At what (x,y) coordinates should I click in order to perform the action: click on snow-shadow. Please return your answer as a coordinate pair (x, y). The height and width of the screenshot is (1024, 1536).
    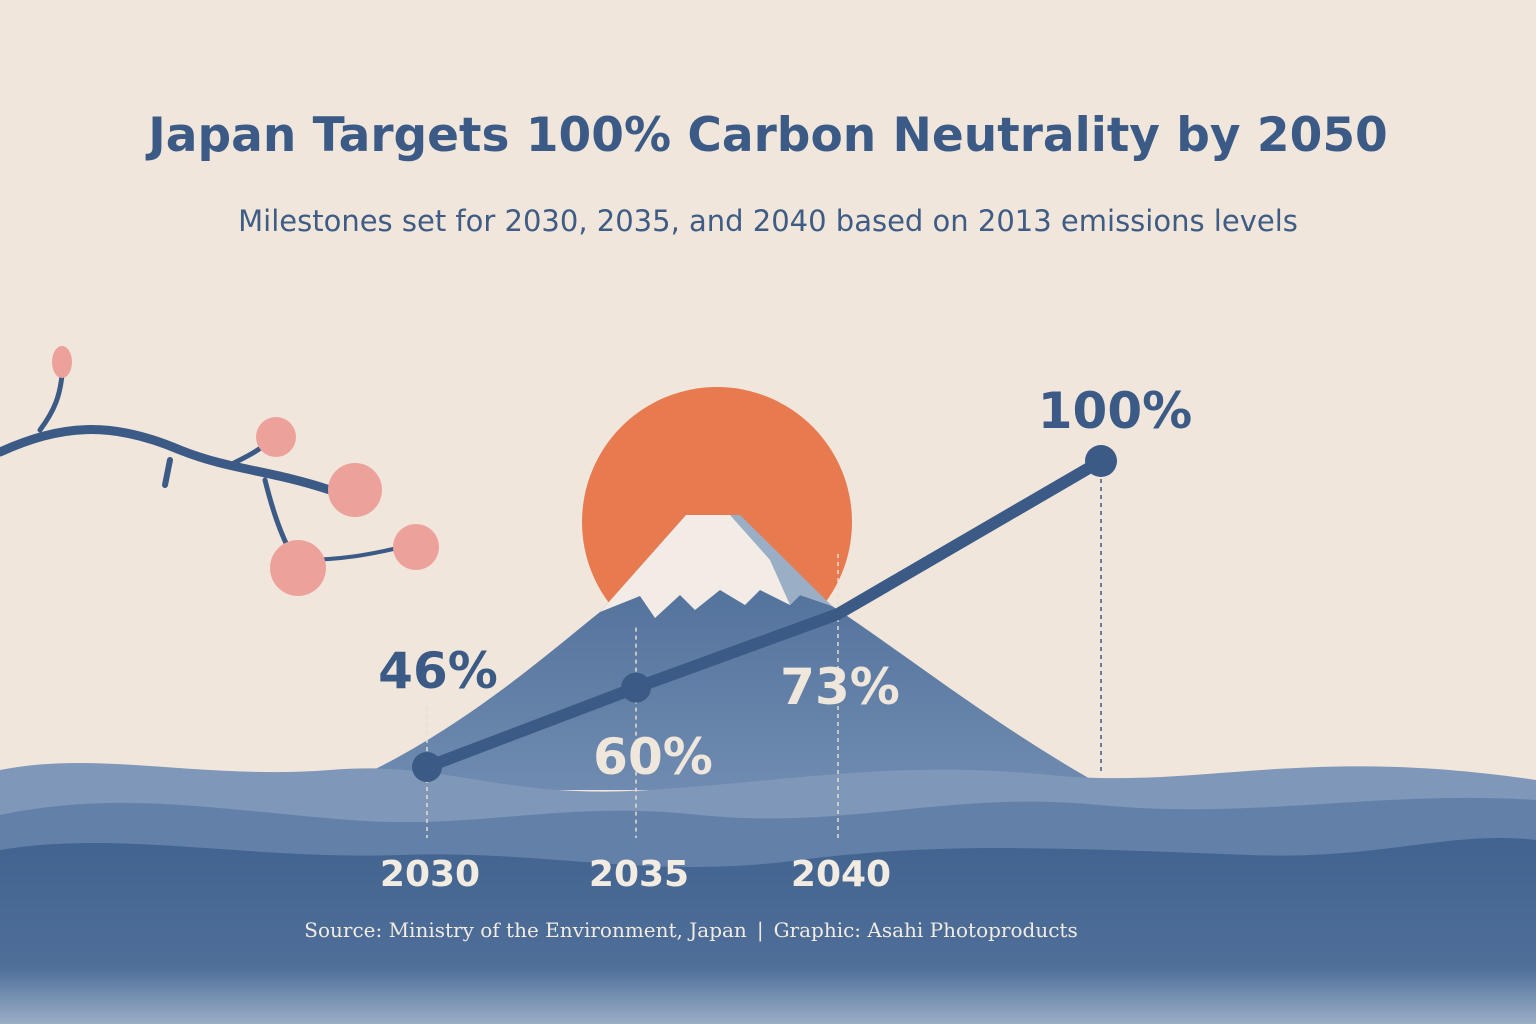
    Looking at the image, I should click on (781, 560).